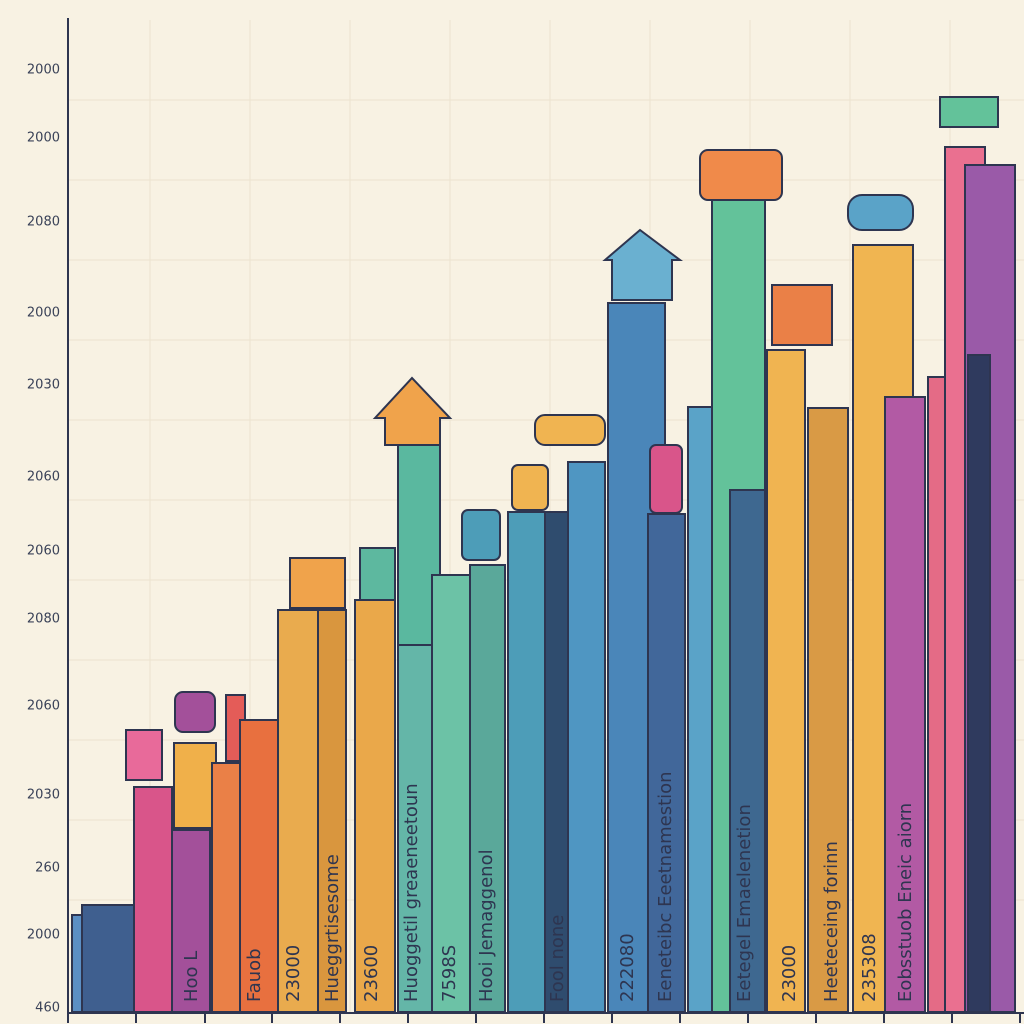  Describe the element at coordinates (627, 967) in the screenshot. I see `bar-label: 222080` at that location.